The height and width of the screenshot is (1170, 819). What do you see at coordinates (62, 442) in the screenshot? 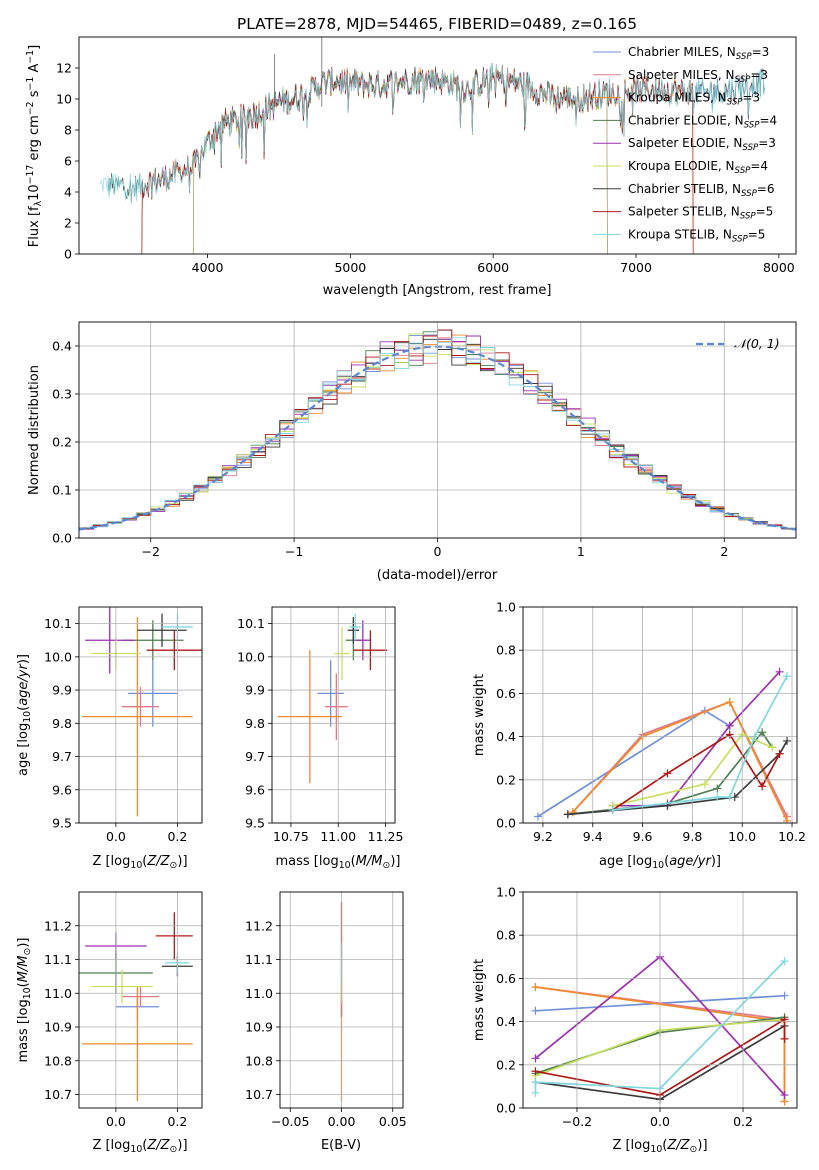
I see `residuals-ytick-label: 0.2` at bounding box center [62, 442].